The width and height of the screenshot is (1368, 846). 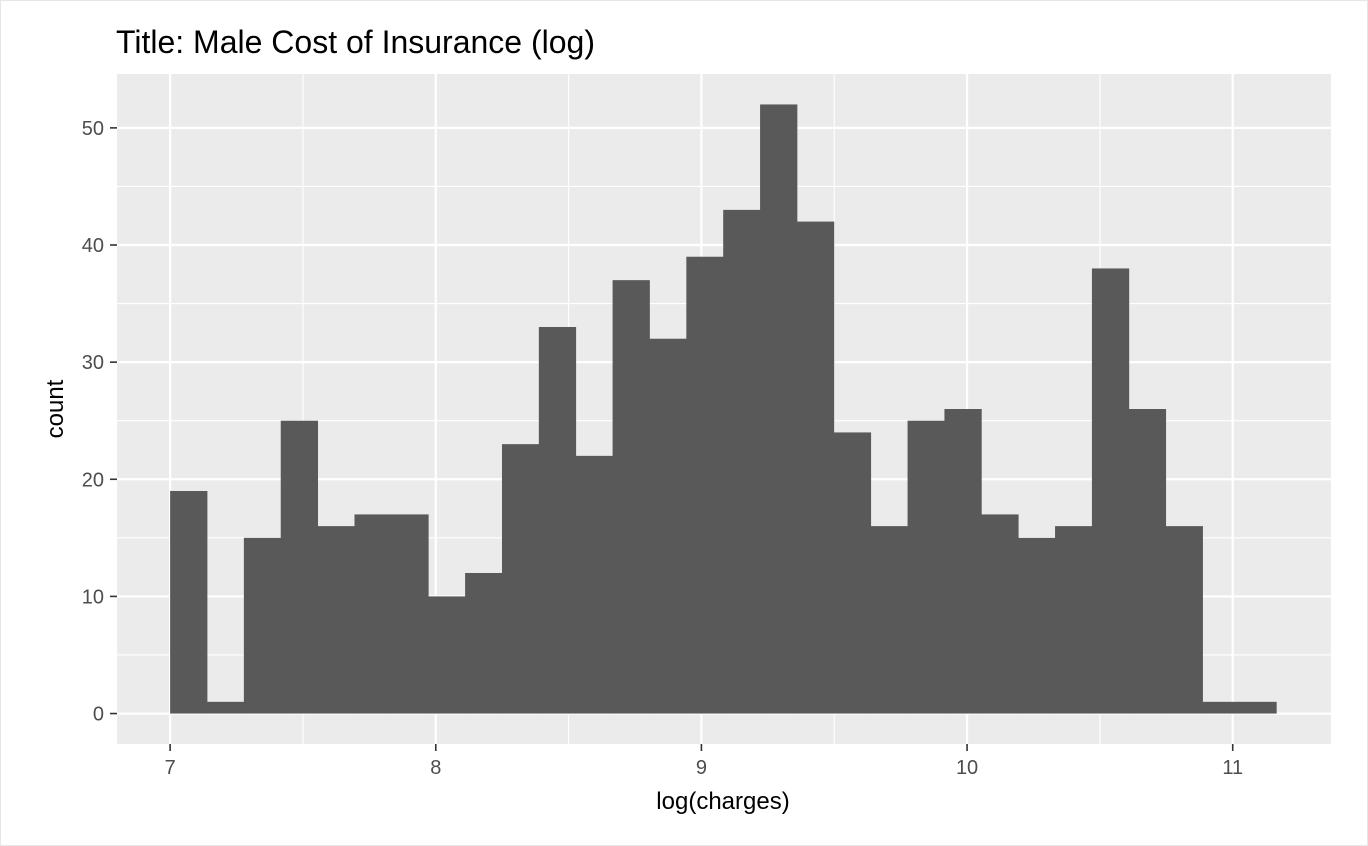 I want to click on chart-title: Title: Male Cost of Insurance (log), so click(x=355, y=42).